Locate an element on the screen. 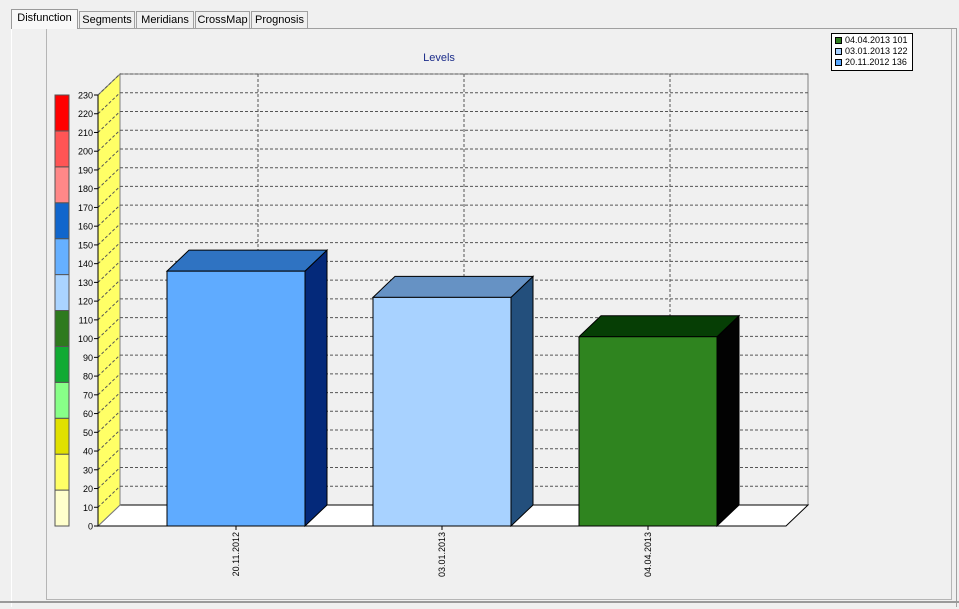  legend-item: 20.11.2012 136 is located at coordinates (873, 62).